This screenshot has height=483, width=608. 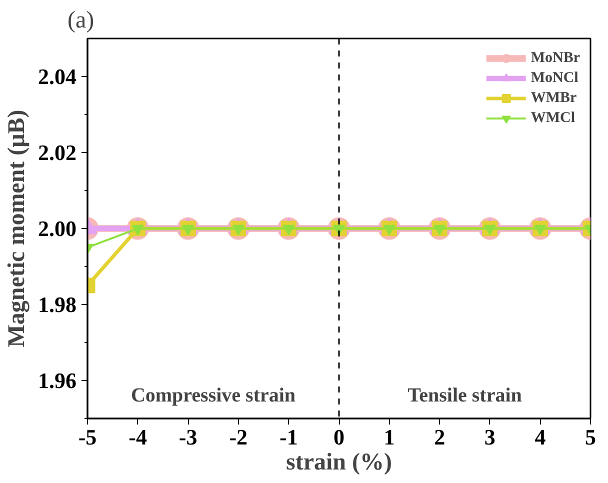 I want to click on y-tick-label: 2.00, so click(x=57, y=228).